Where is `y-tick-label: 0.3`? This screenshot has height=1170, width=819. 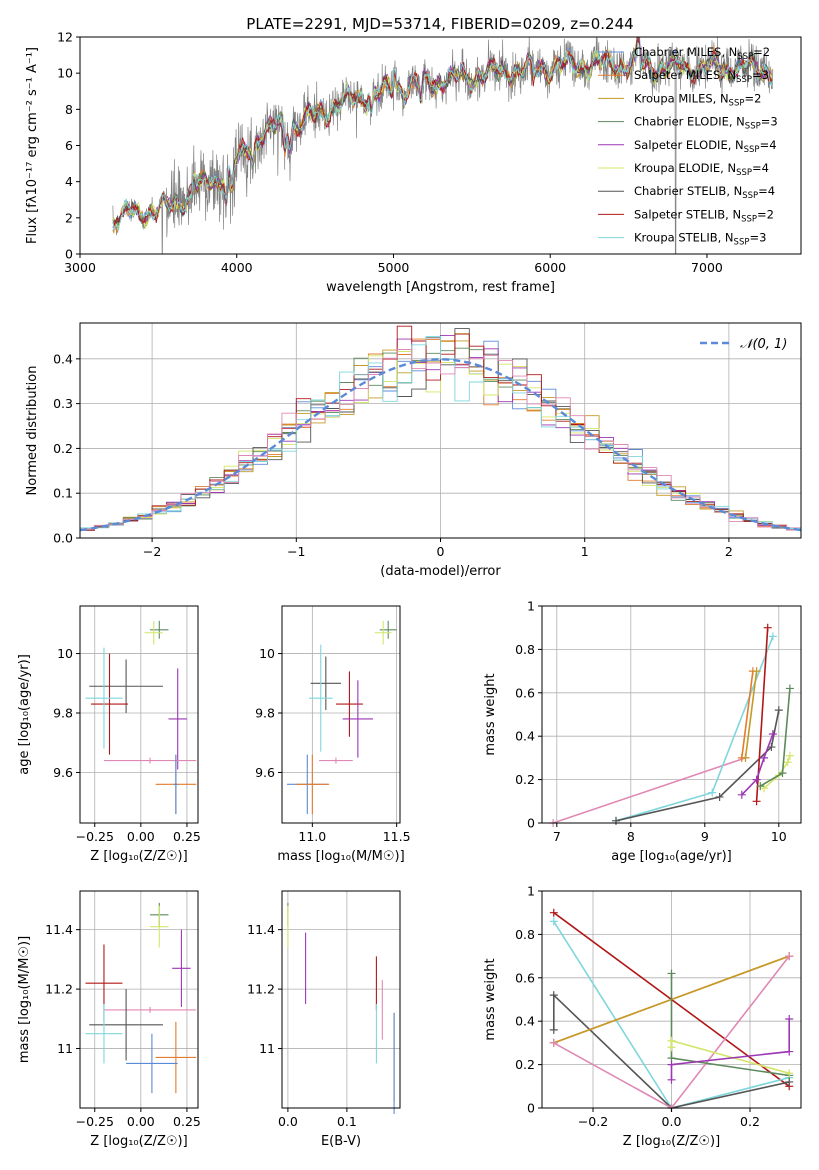 y-tick-label: 0.3 is located at coordinates (63, 403).